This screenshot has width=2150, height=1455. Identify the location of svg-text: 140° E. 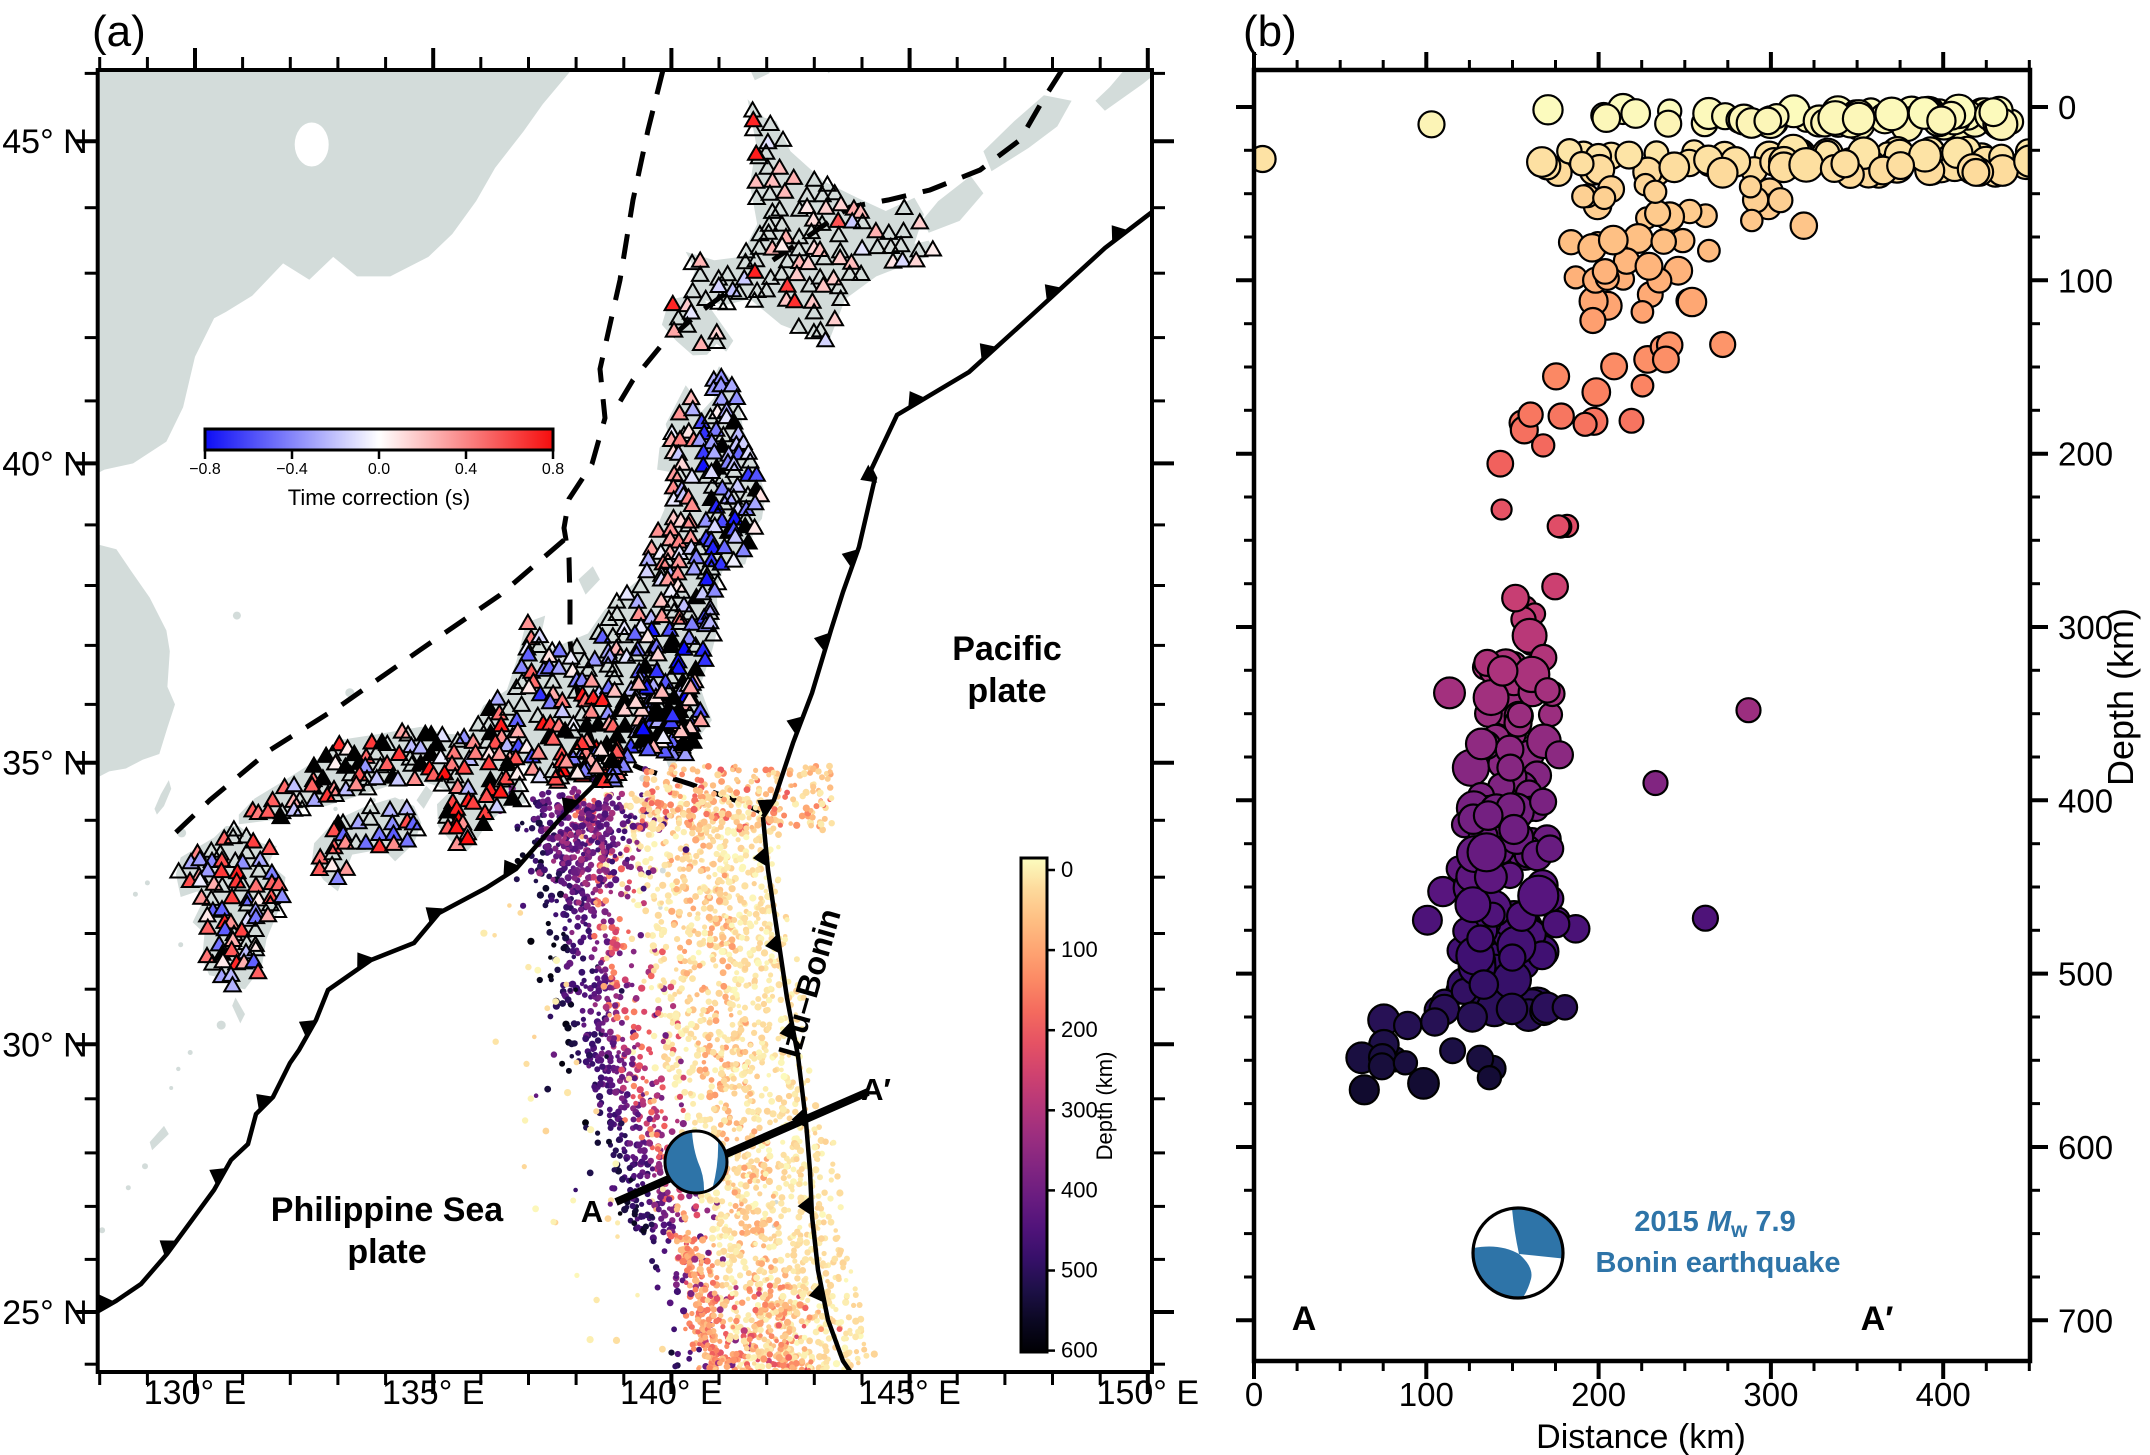
(671, 1393).